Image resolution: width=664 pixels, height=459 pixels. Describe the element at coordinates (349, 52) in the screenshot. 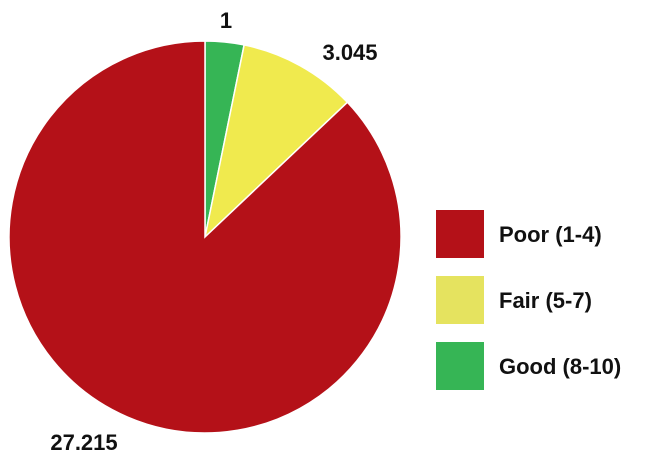

I see `data-label-fair-5-7: 3.045` at that location.